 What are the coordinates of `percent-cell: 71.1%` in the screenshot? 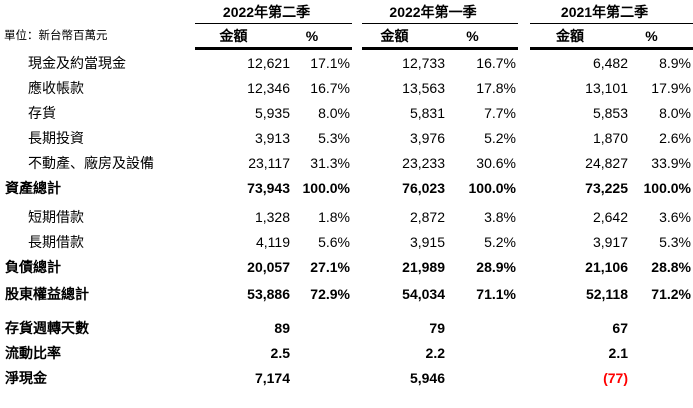 It's located at (496, 293).